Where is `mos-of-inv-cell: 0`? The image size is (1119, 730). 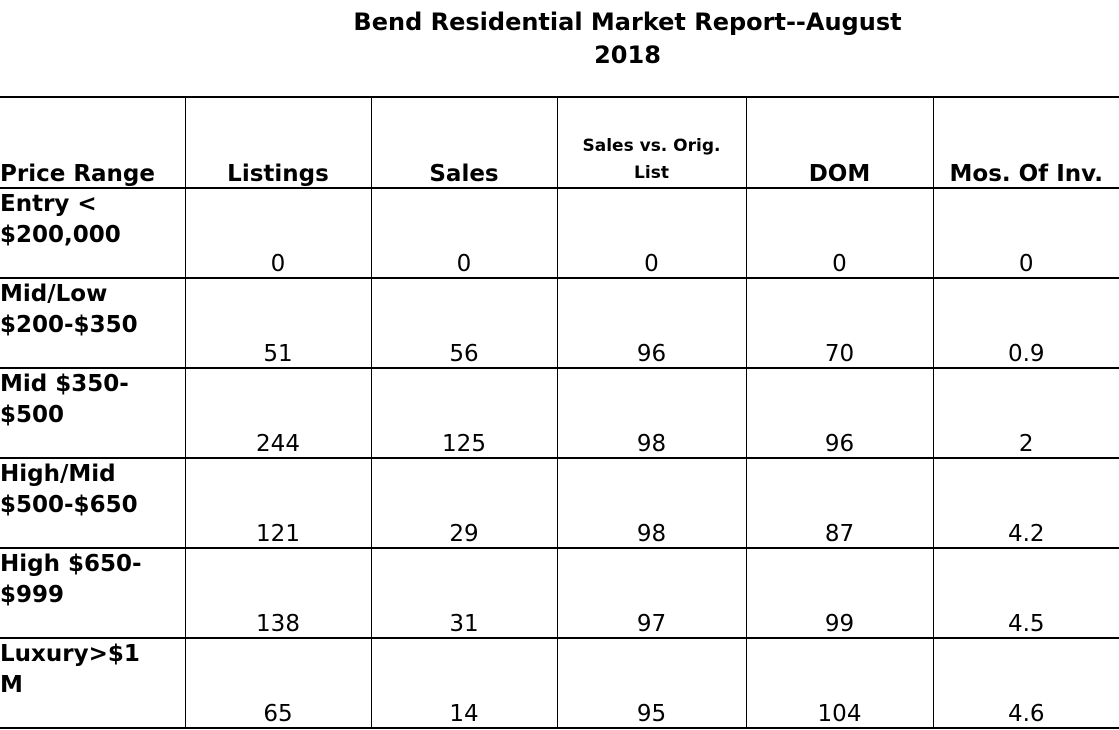
mos-of-inv-cell: 0 is located at coordinates (1026, 233).